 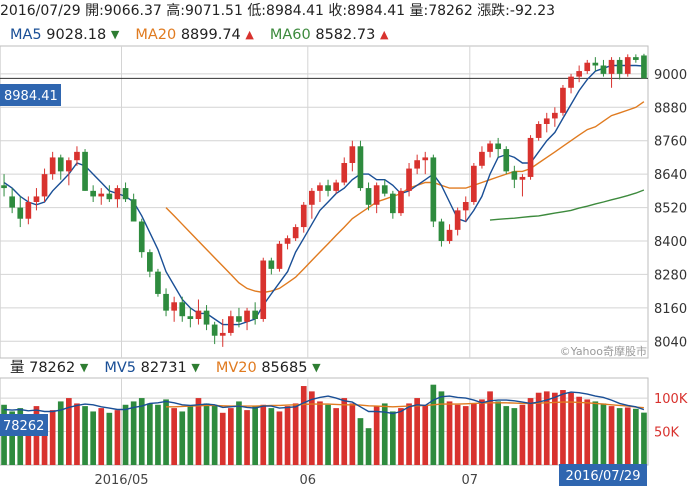 What do you see at coordinates (670, 142) in the screenshot?
I see `price-tick-label: 8760` at bounding box center [670, 142].